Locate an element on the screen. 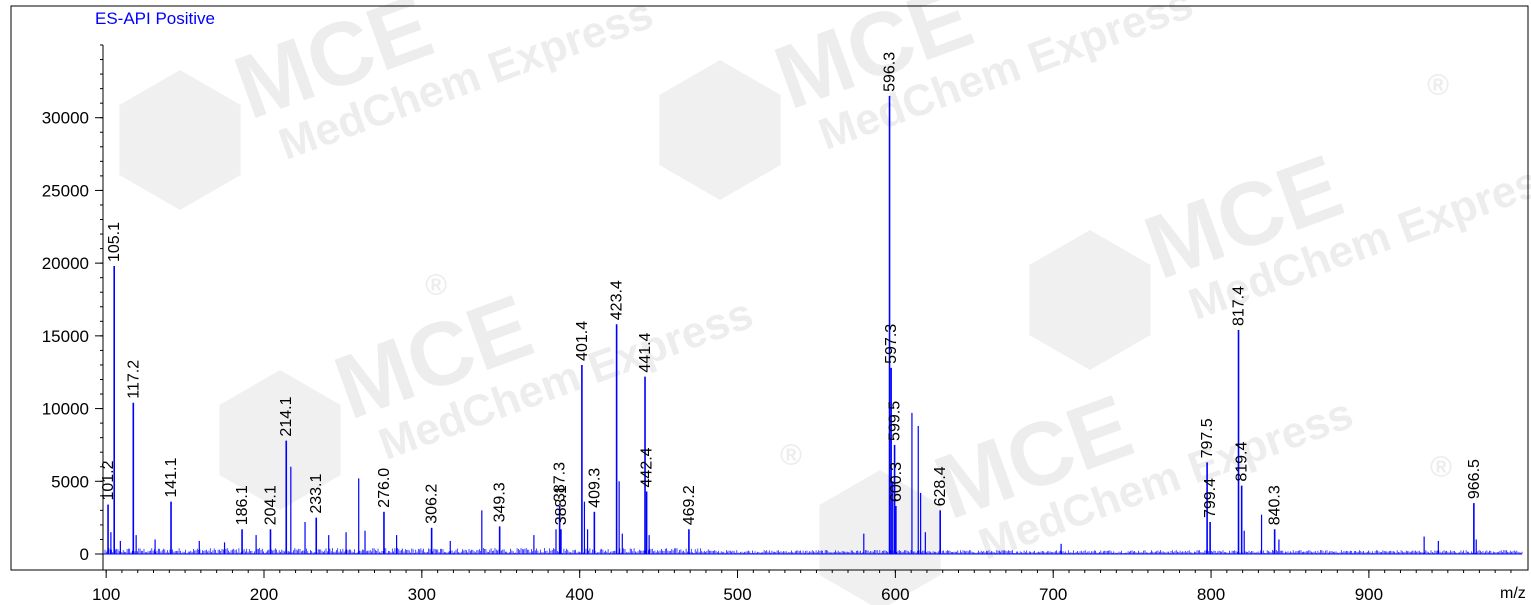  peak-label: 409.3 is located at coordinates (594, 488).